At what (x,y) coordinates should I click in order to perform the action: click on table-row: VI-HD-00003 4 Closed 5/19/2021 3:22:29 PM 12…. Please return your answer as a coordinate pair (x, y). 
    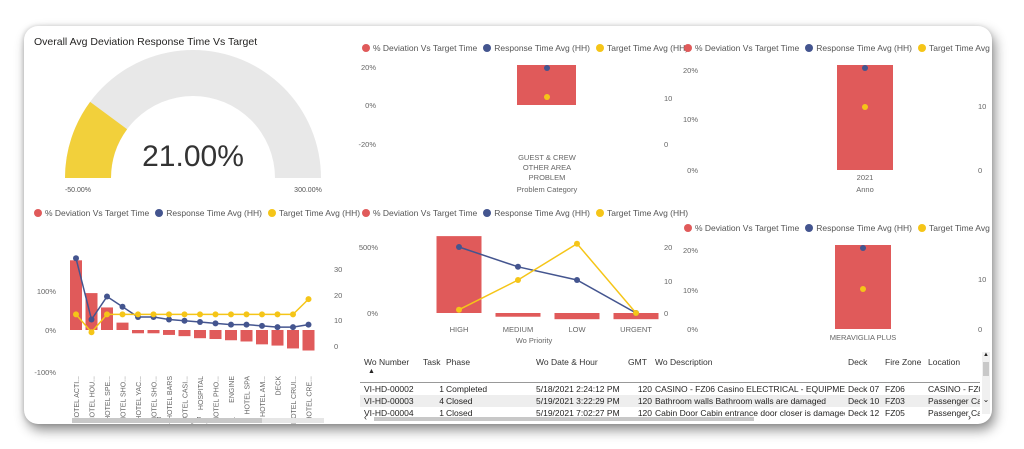
    Looking at the image, I should click on (670, 401).